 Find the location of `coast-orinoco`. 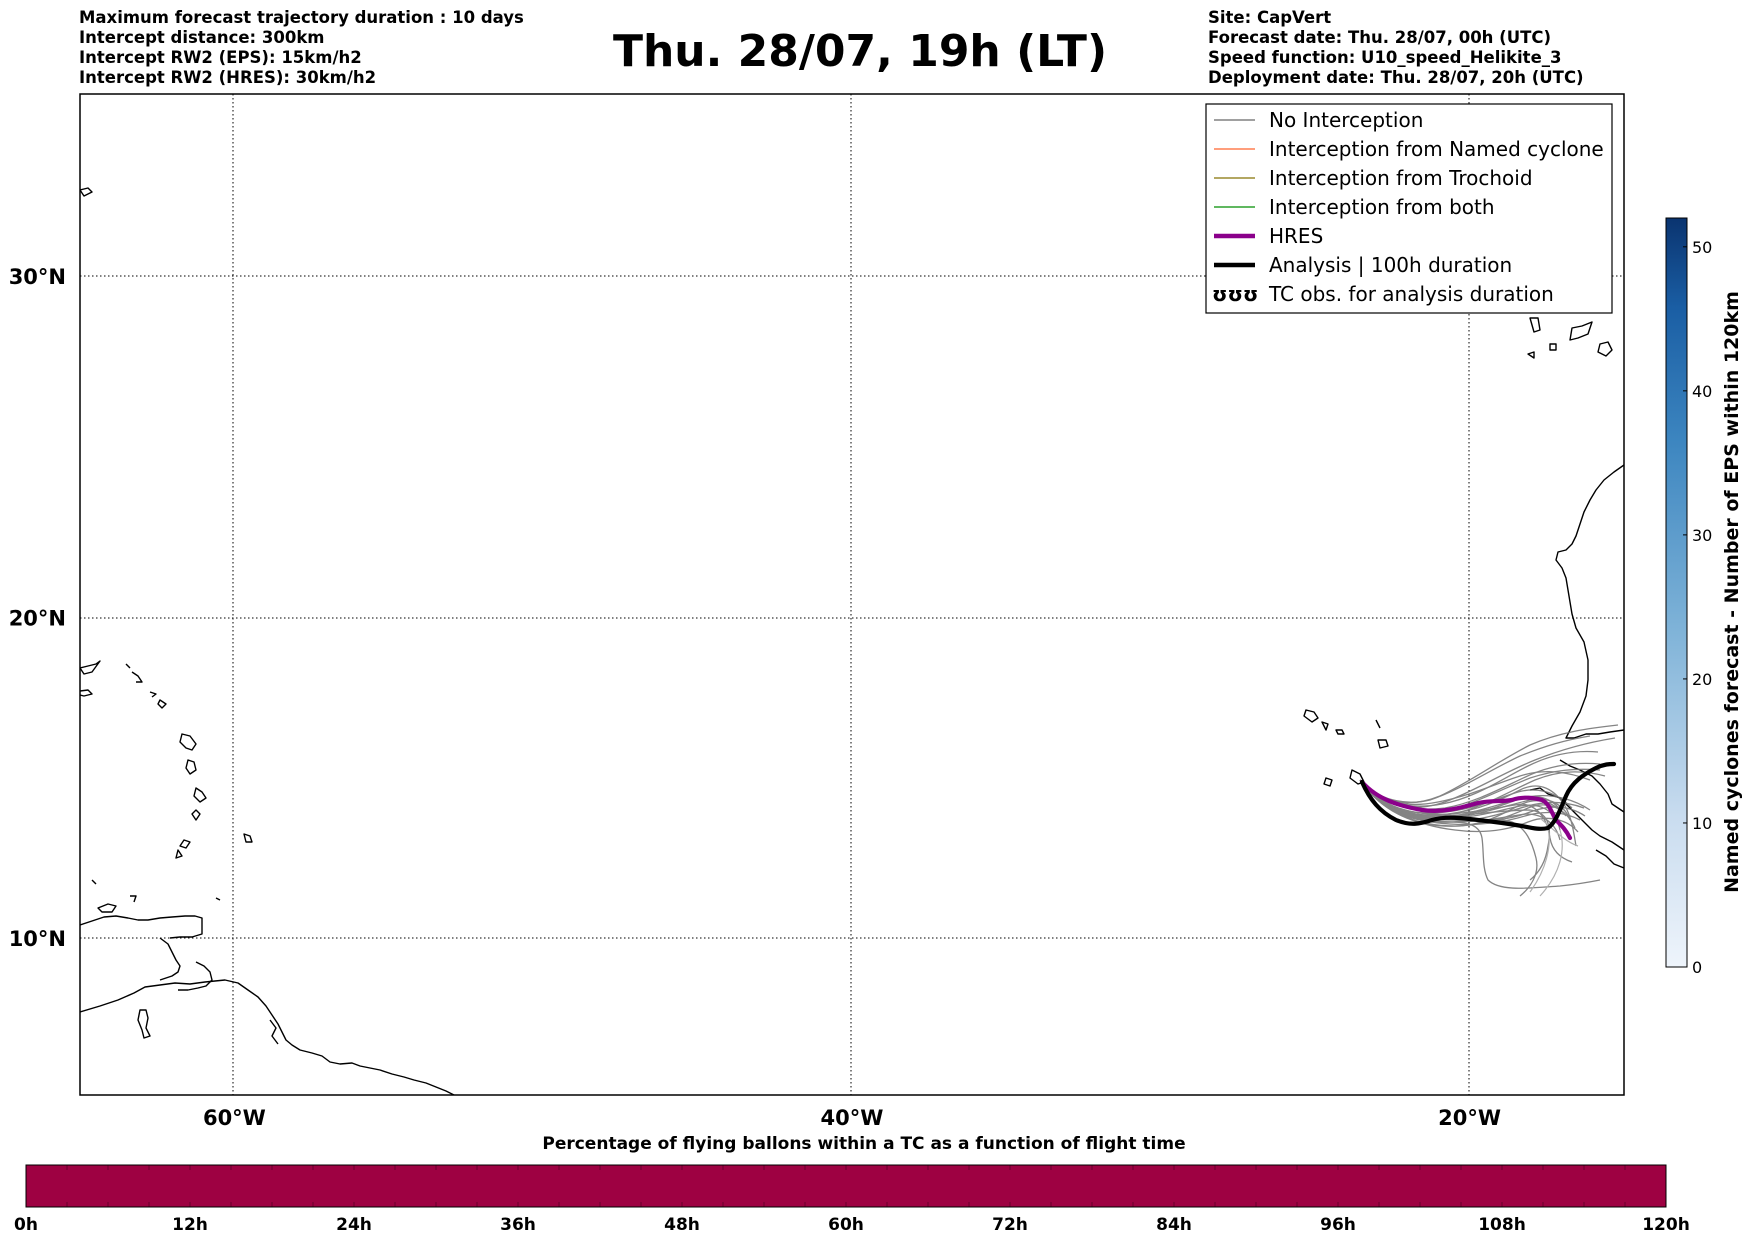

coast-orinoco is located at coordinates (274, 1032).